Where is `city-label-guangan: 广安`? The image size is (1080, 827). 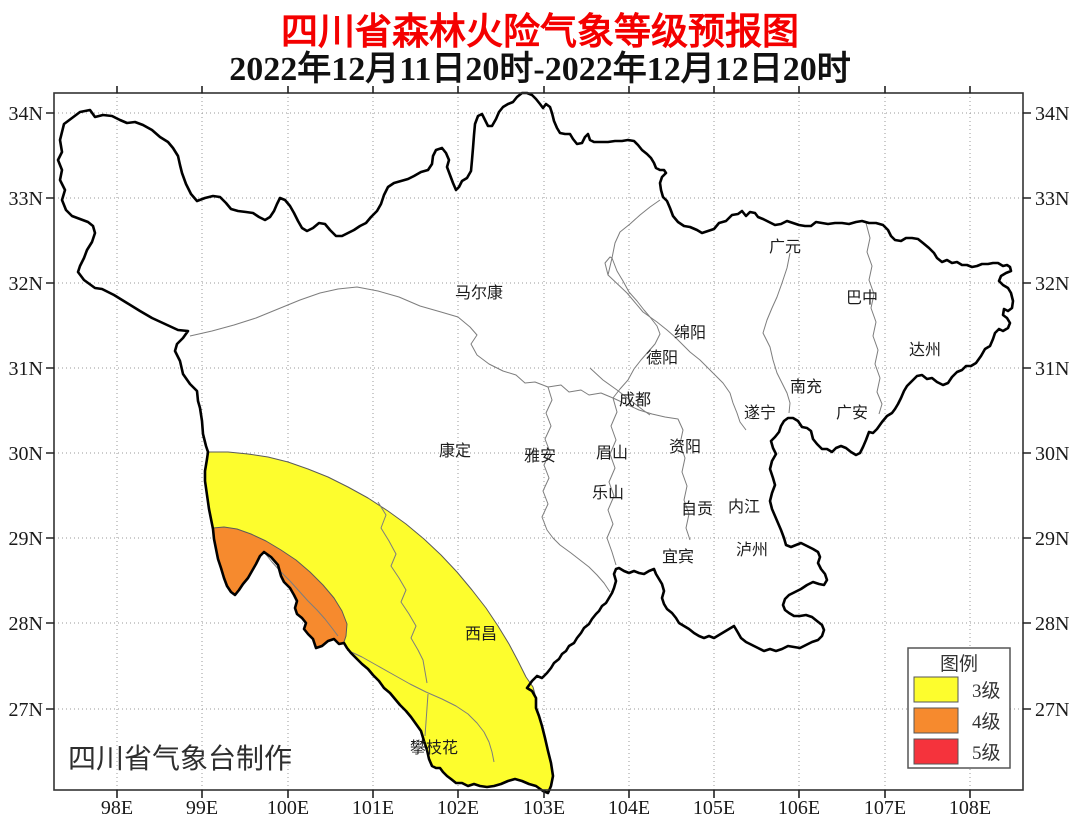
city-label-guangan: 广安 is located at coordinates (852, 413).